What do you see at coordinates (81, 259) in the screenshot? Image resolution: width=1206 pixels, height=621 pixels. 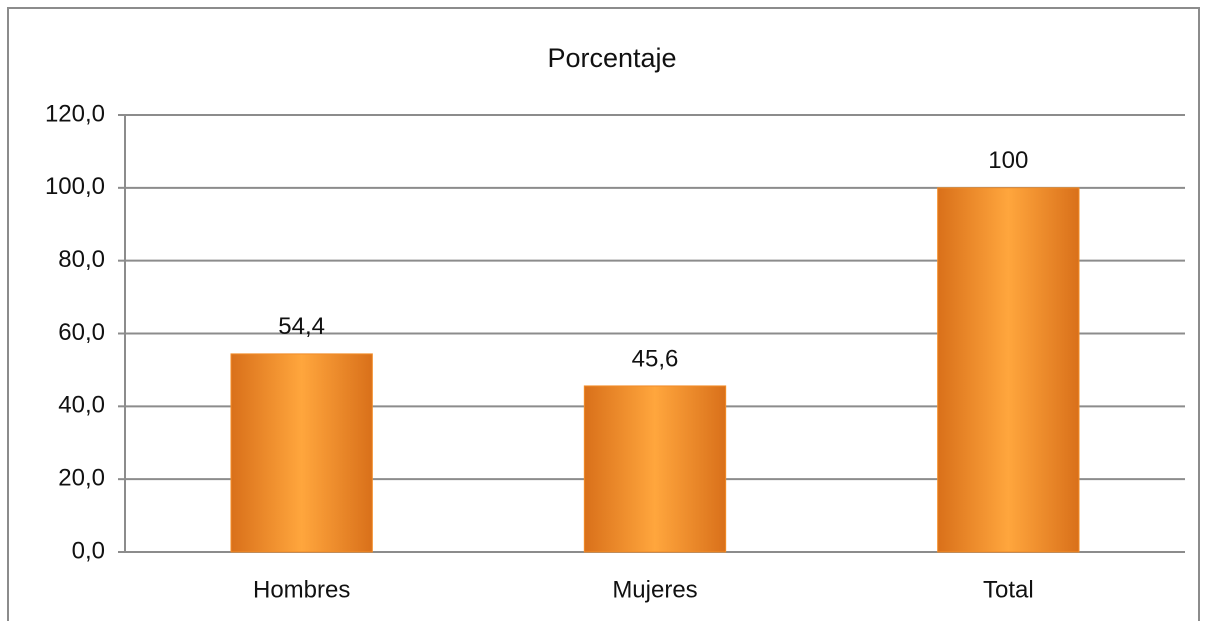 I see `y-tick-label: 80,0` at bounding box center [81, 259].